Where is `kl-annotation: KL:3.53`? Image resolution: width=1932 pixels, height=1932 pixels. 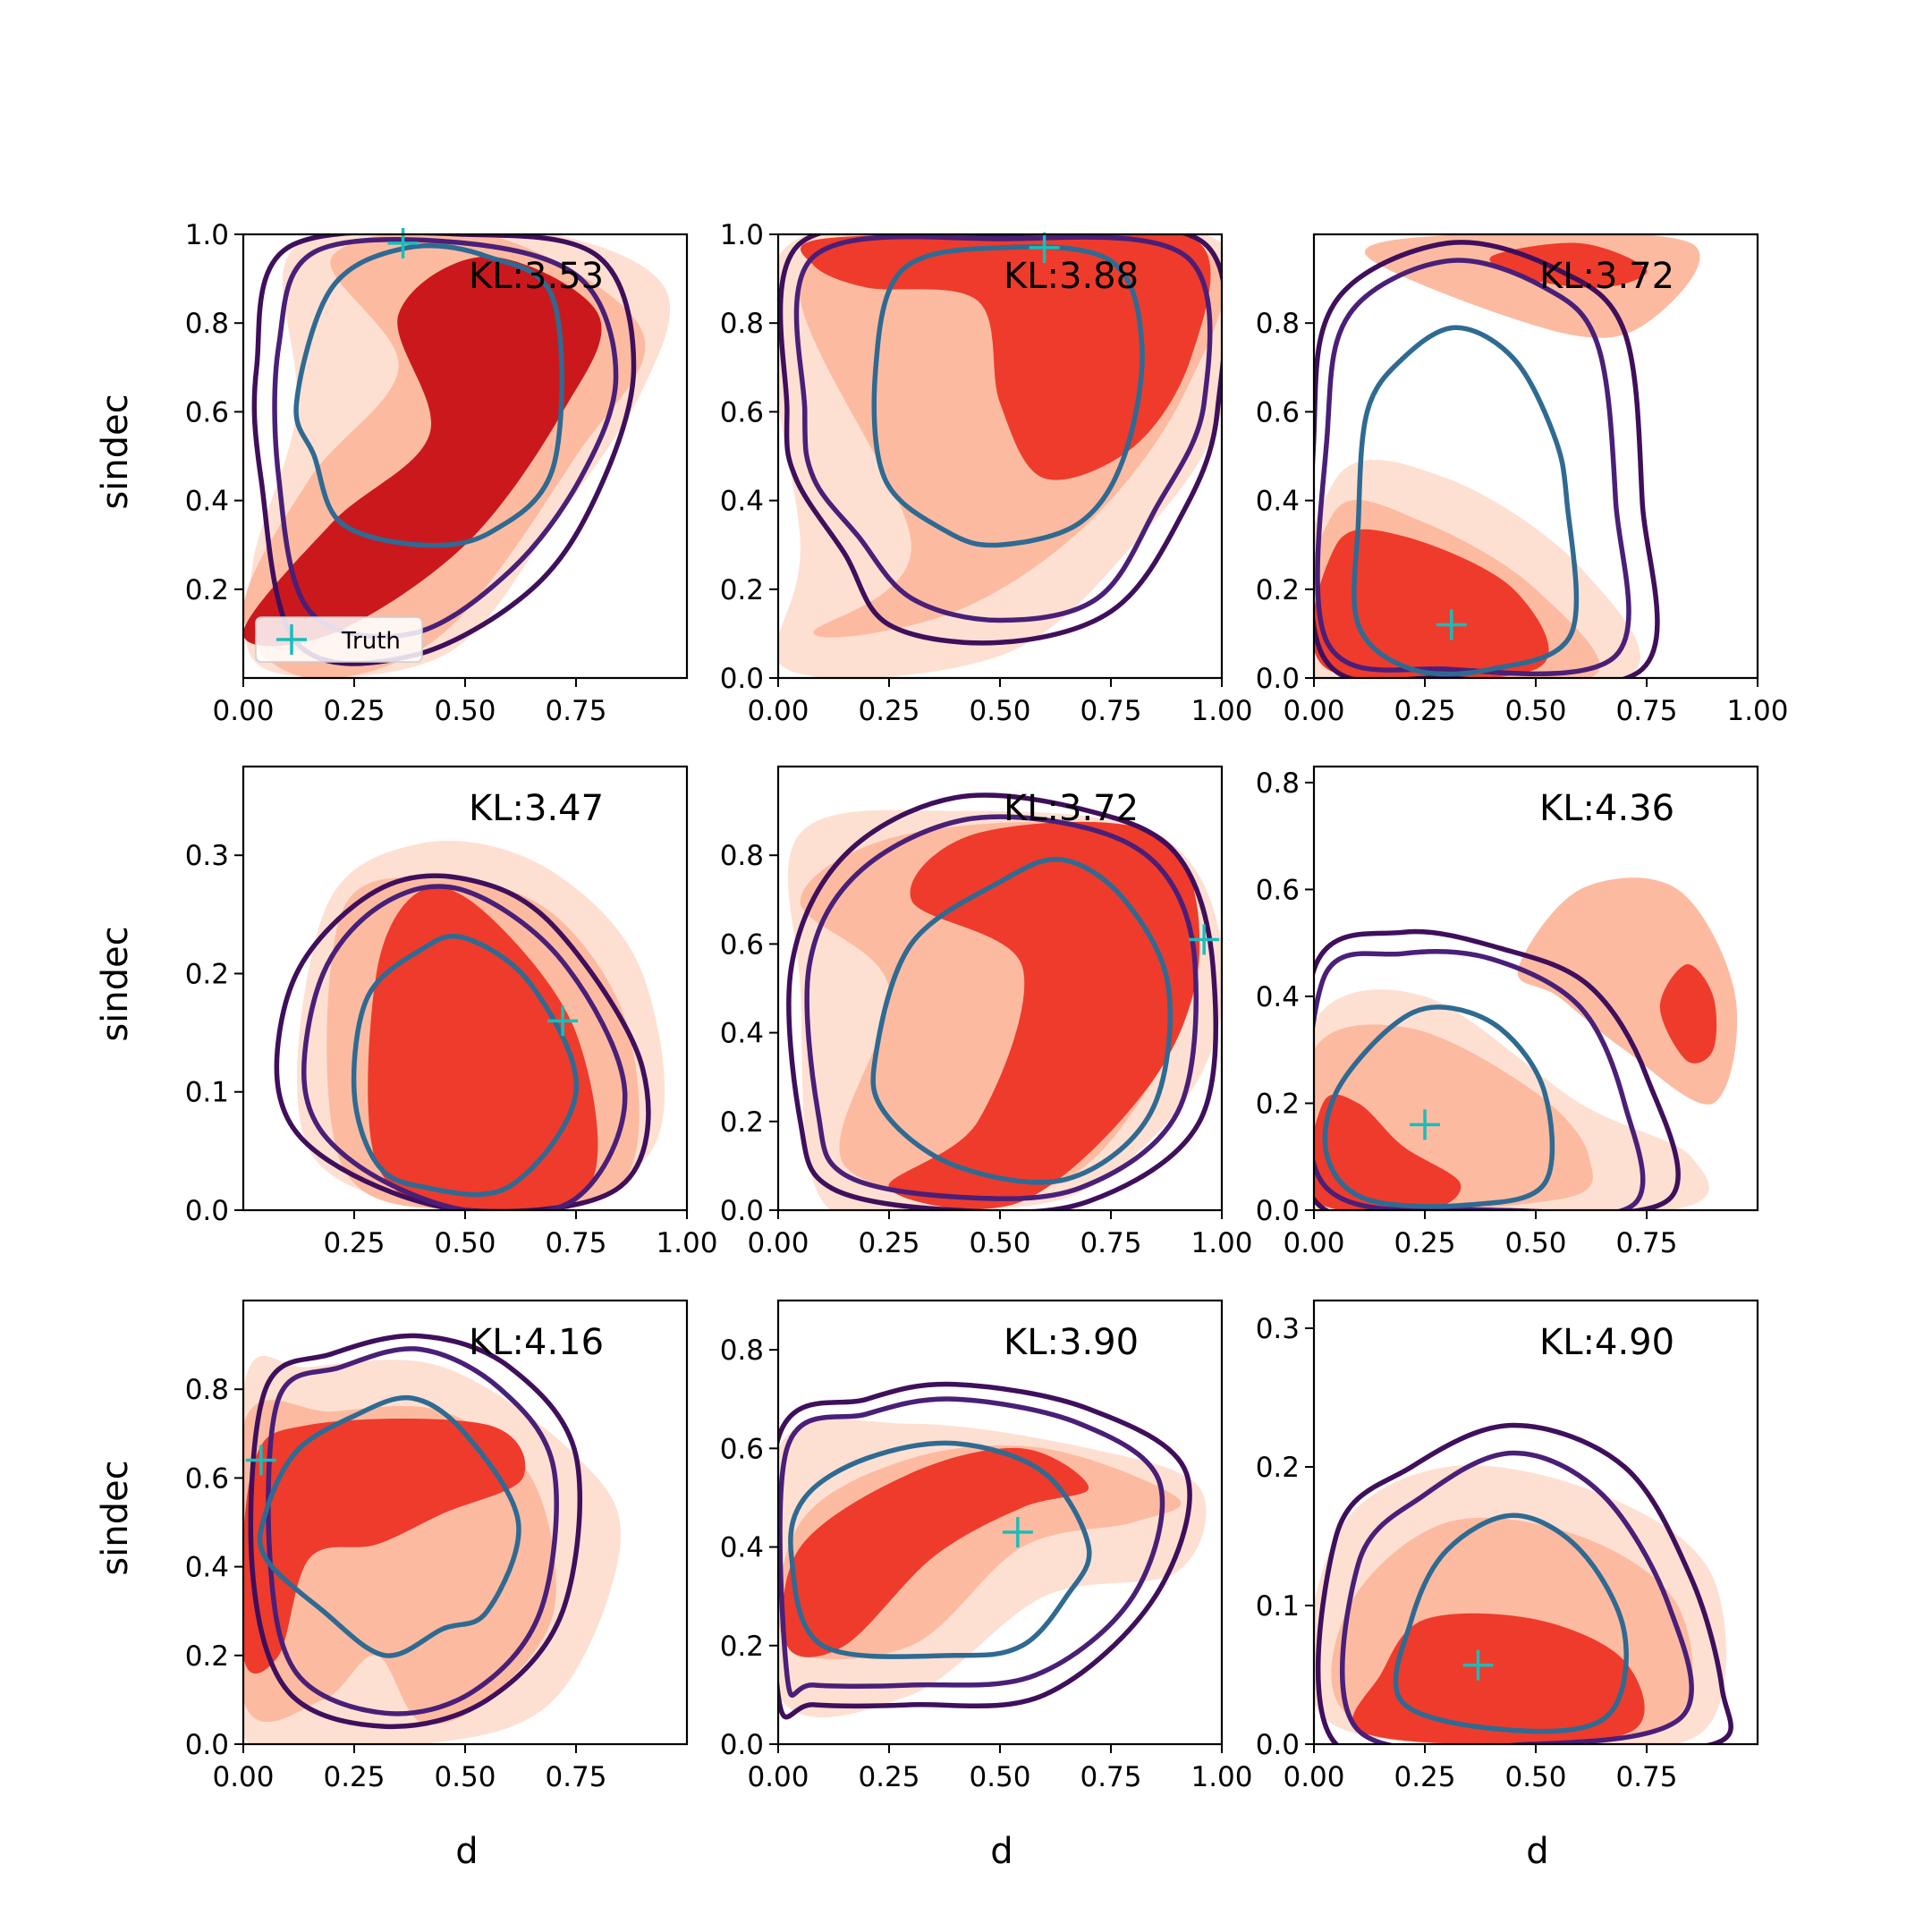
kl-annotation: KL:3.53 is located at coordinates (536, 276).